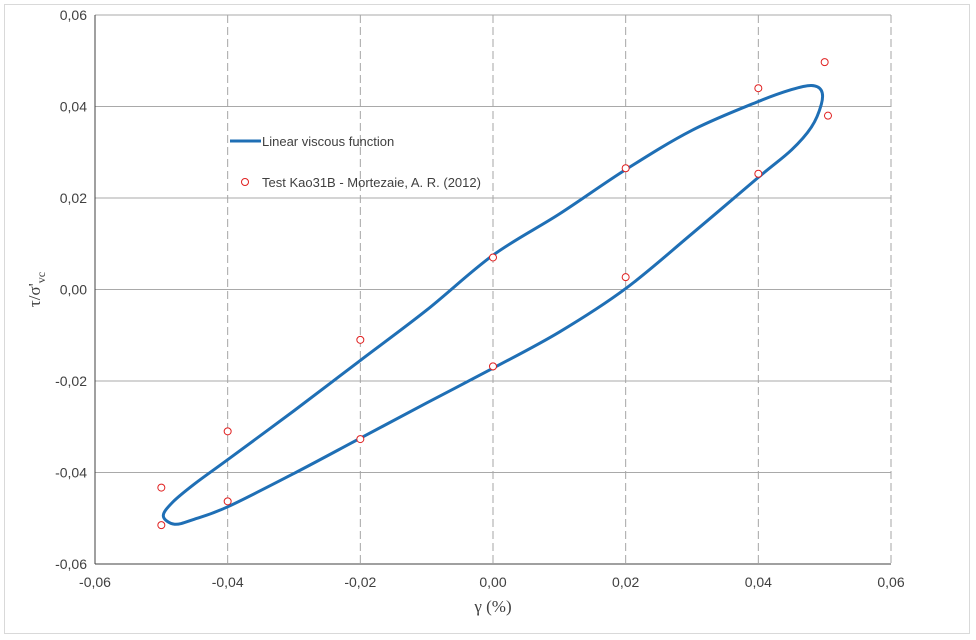 This screenshot has height=640, width=976. I want to click on legend-label-scatter: Test Kao31B - Mortezaie, A. R. (2012), so click(371, 182).